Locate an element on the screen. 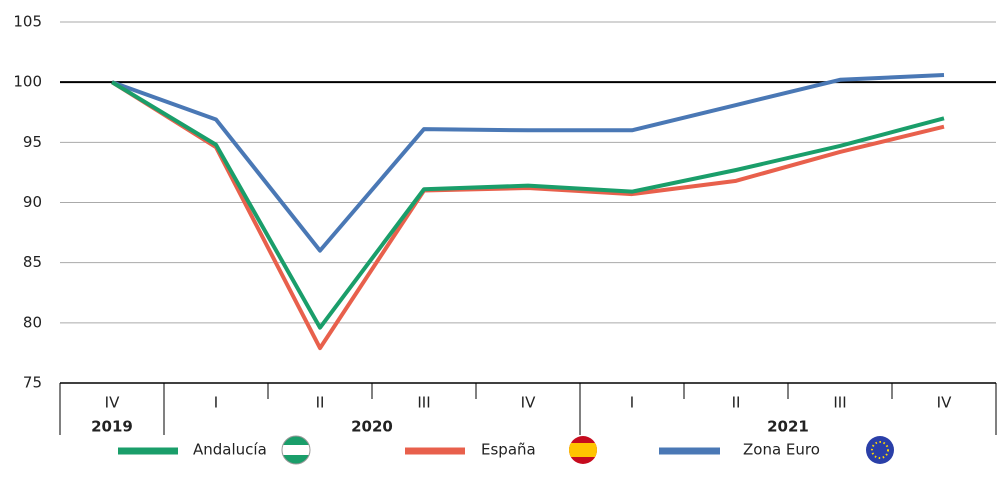 The image size is (998, 488). legend-label: Zona Euro is located at coordinates (781, 450).